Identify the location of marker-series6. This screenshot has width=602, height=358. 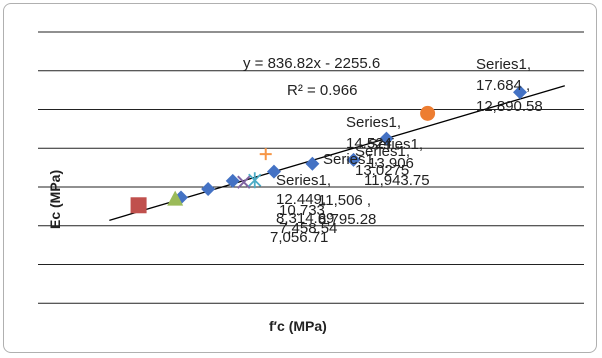
(255, 180).